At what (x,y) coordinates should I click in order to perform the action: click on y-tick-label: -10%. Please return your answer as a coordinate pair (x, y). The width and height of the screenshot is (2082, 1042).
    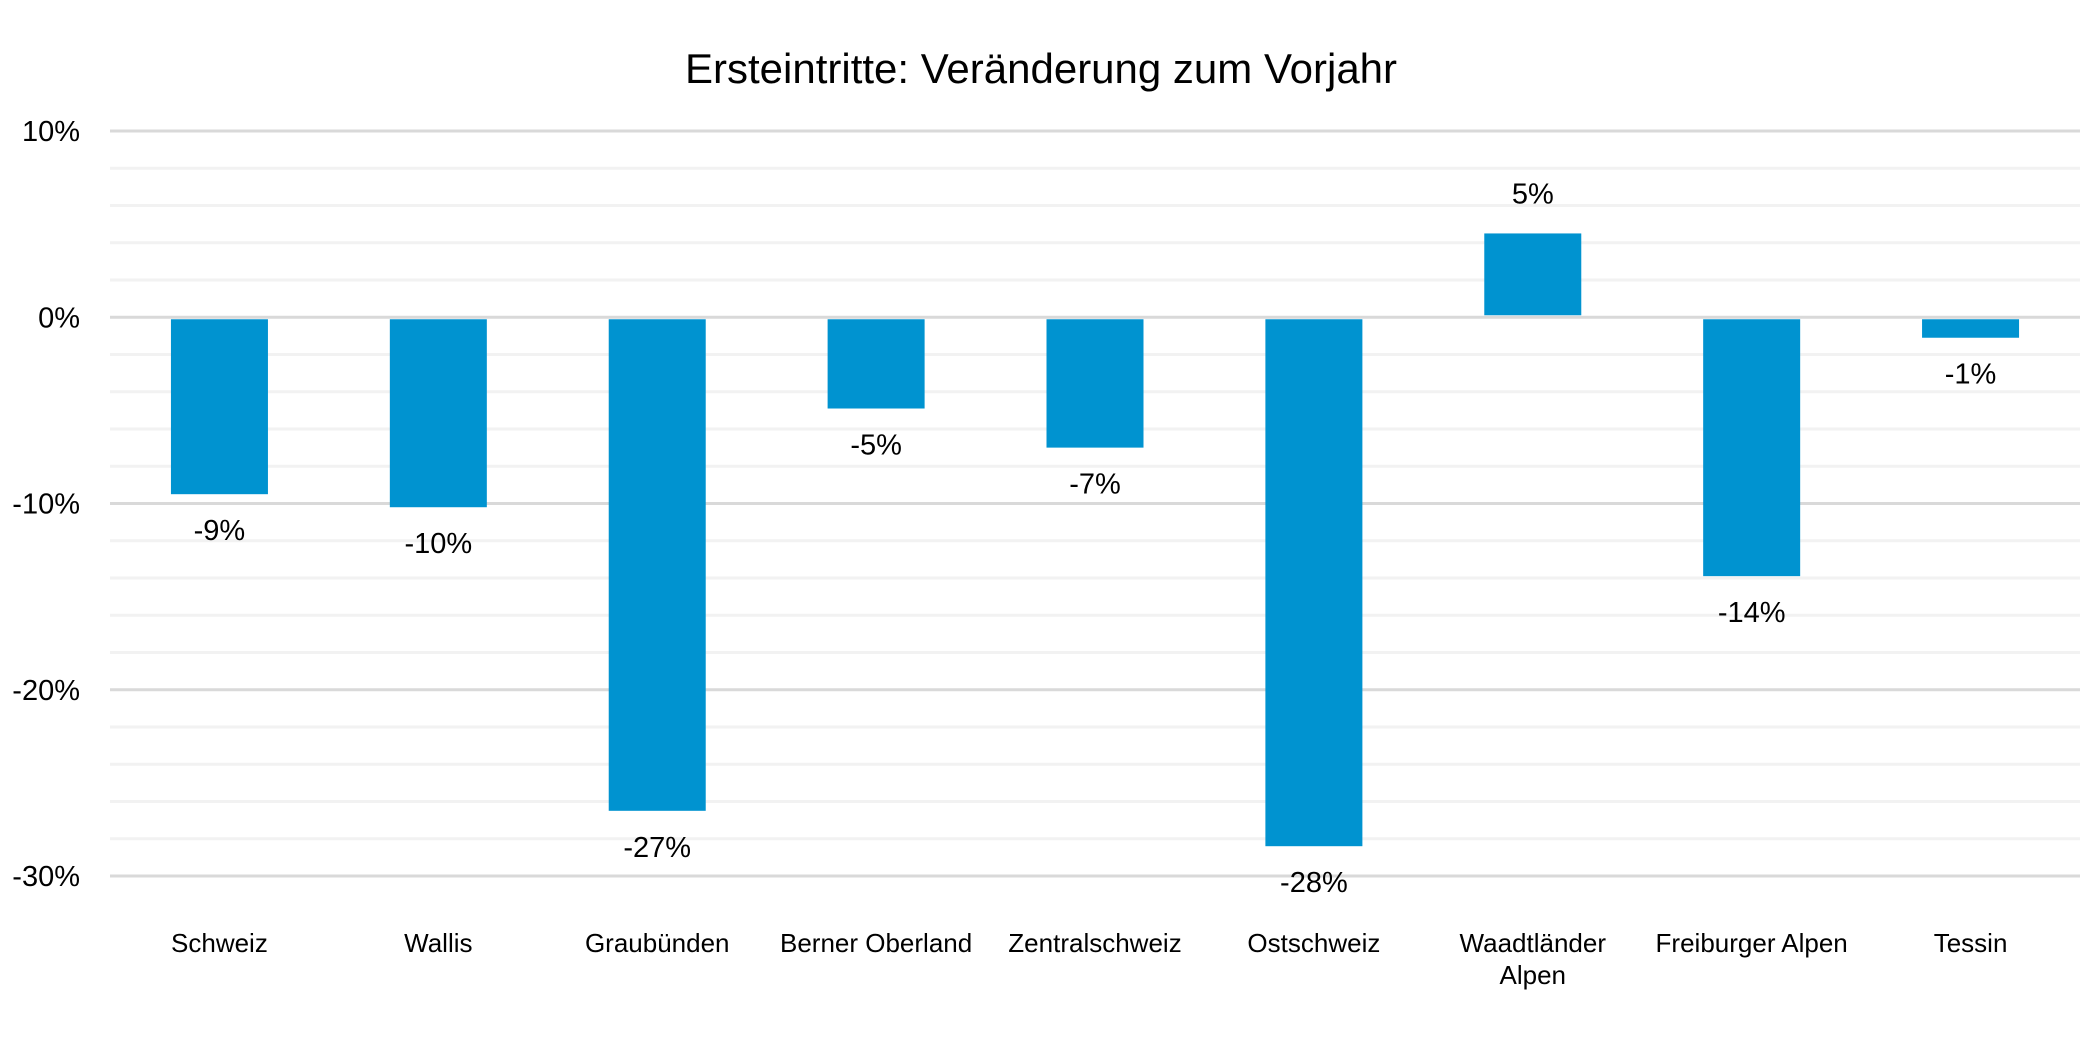
    Looking at the image, I should click on (46, 505).